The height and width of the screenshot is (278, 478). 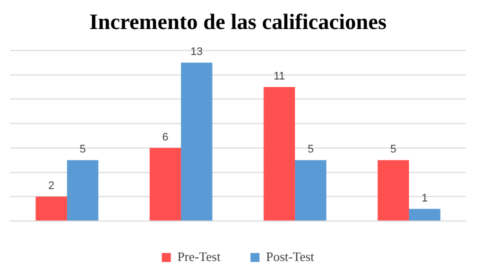 What do you see at coordinates (51, 186) in the screenshot?
I see `data-label: 2` at bounding box center [51, 186].